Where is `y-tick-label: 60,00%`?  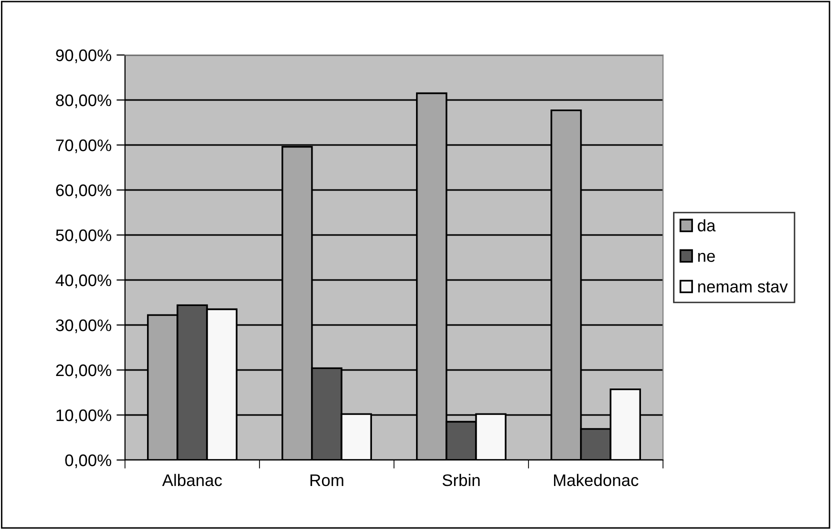 y-tick-label: 60,00% is located at coordinates (84, 191).